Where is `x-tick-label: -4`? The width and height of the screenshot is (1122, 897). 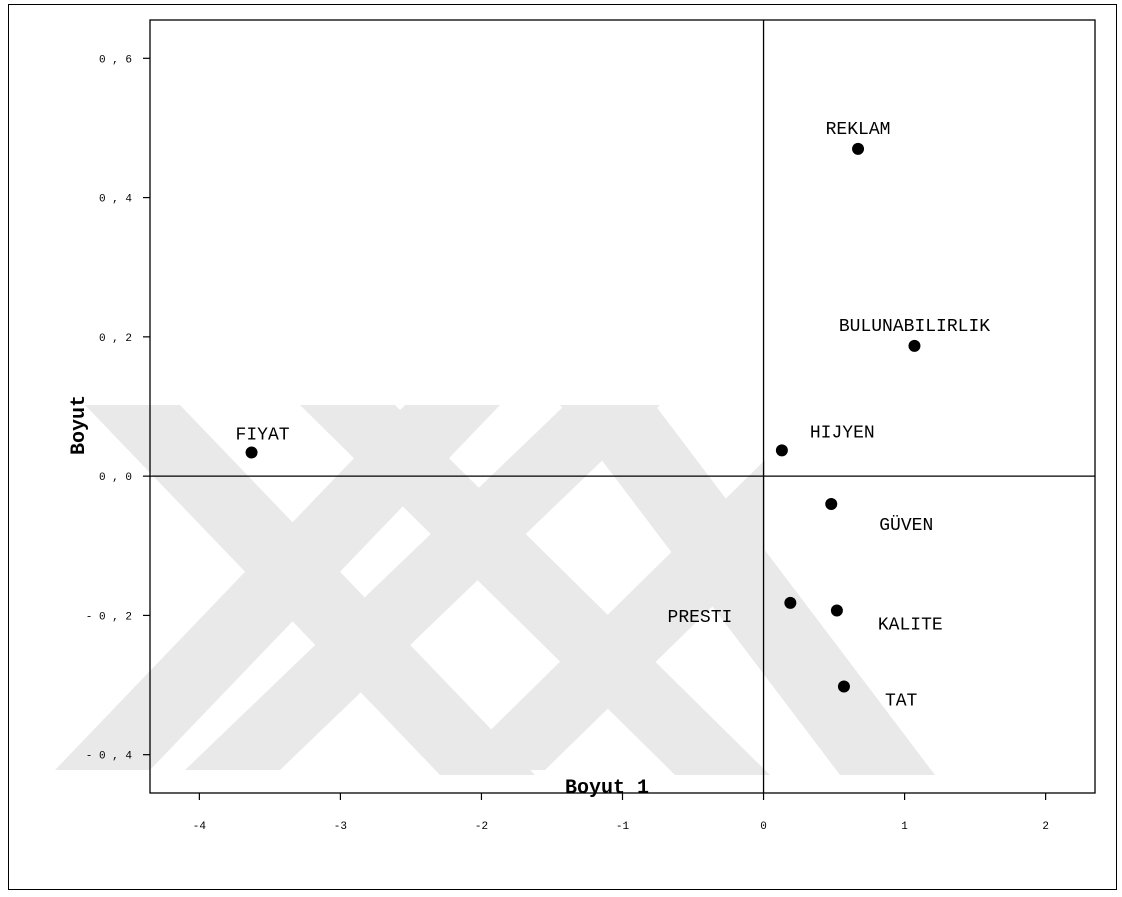 x-tick-label: -4 is located at coordinates (200, 827).